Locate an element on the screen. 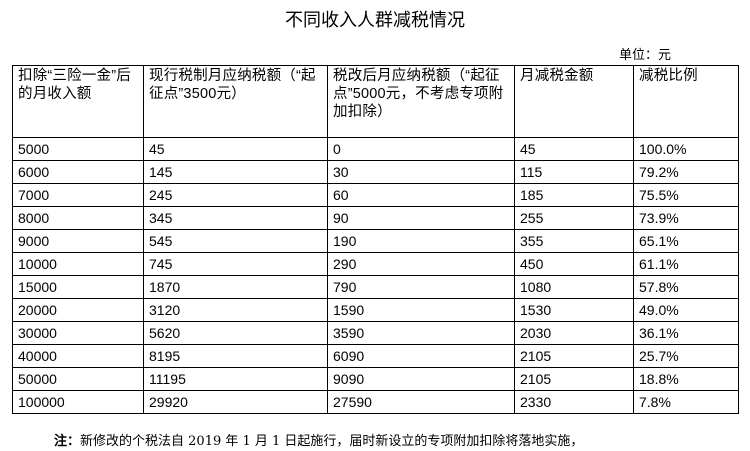 This screenshot has width=750, height=451. footnote-label: 注： is located at coordinates (67, 441).